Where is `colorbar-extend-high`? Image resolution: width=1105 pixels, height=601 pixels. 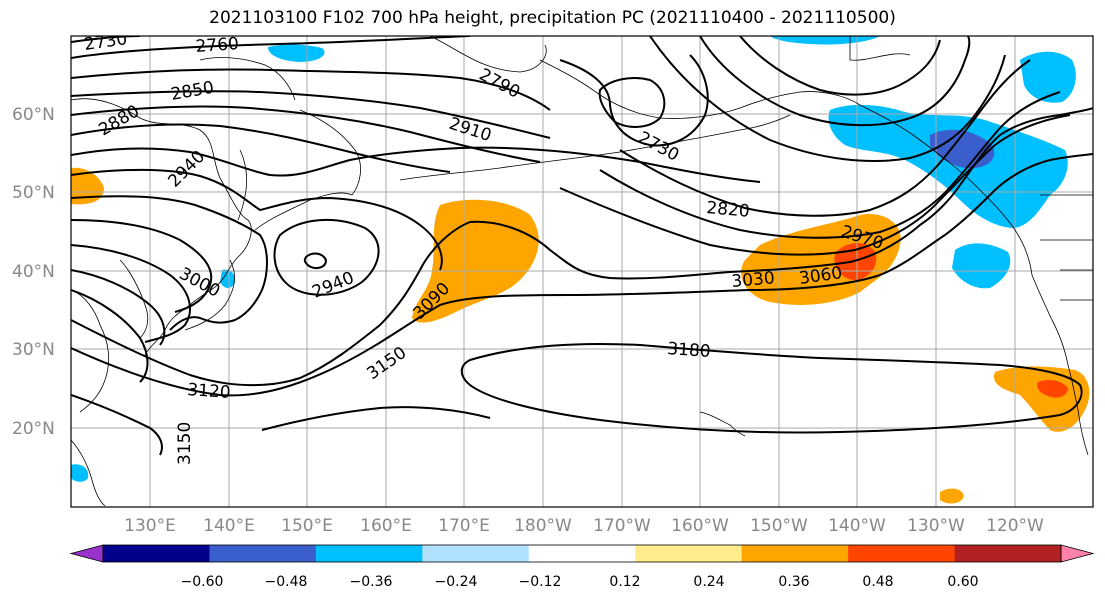
colorbar-extend-high is located at coordinates (1077, 553).